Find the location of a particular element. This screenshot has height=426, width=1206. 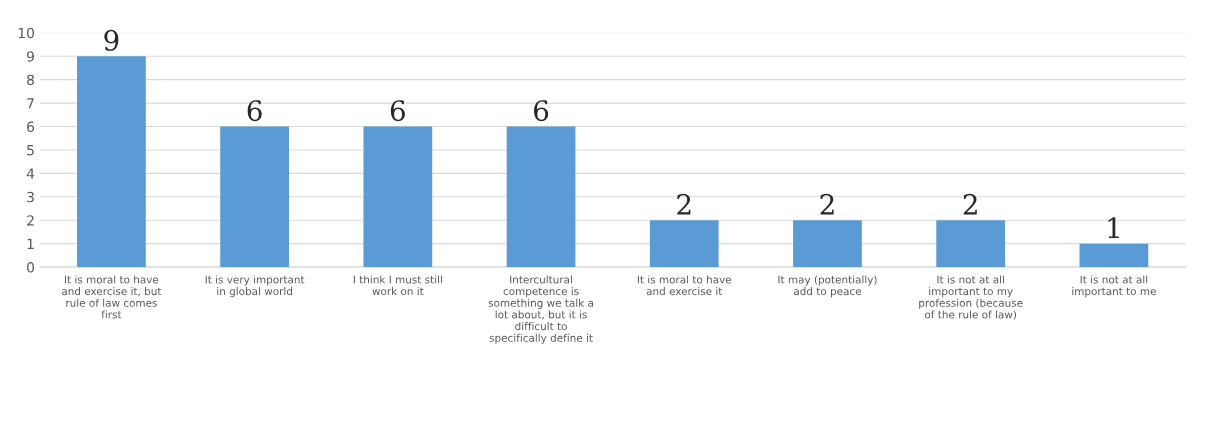

x-tick-label: It is very important in global world is located at coordinates (255, 286).